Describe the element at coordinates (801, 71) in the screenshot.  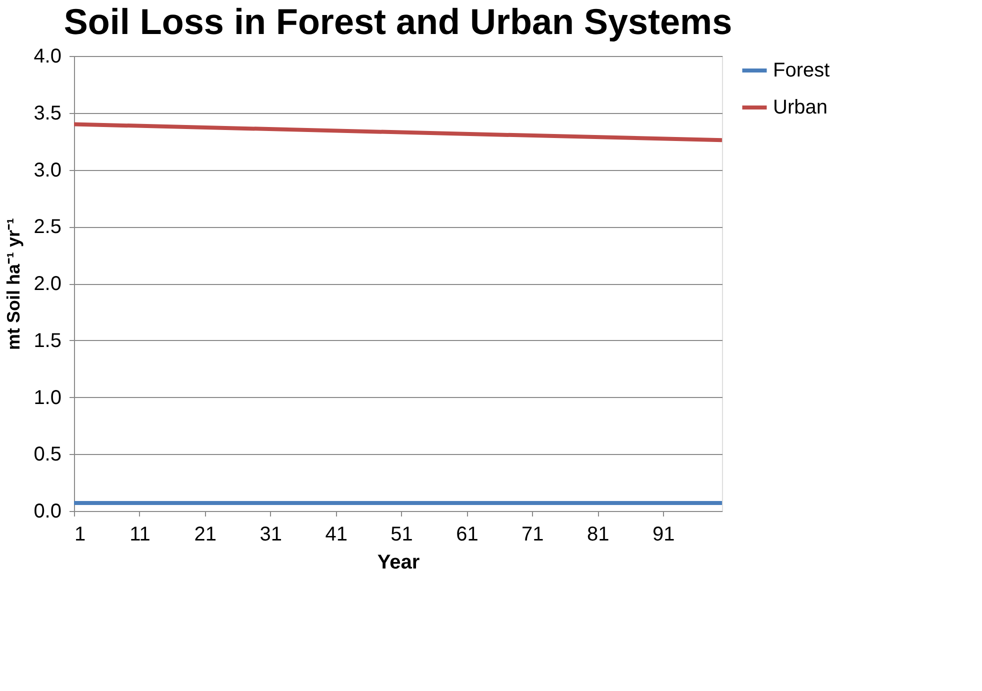
I see `legend-label: Forest` at that location.